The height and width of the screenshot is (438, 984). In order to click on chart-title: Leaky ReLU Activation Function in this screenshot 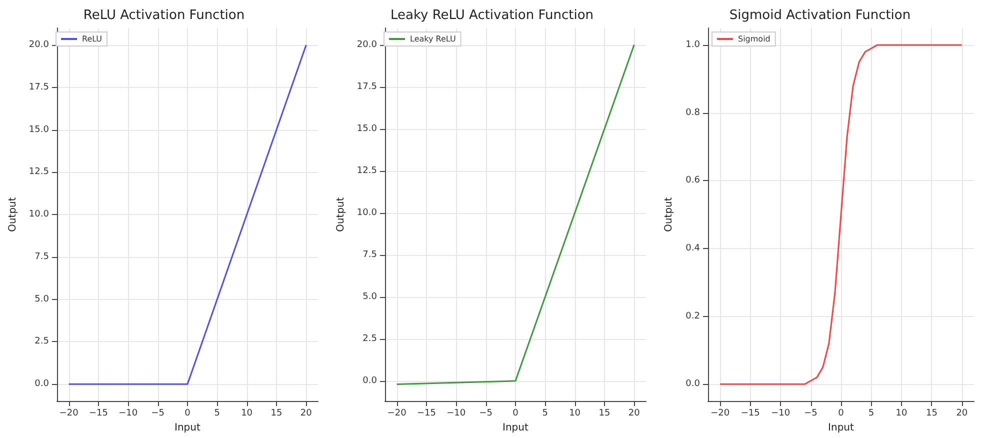, I will do `click(492, 15)`.